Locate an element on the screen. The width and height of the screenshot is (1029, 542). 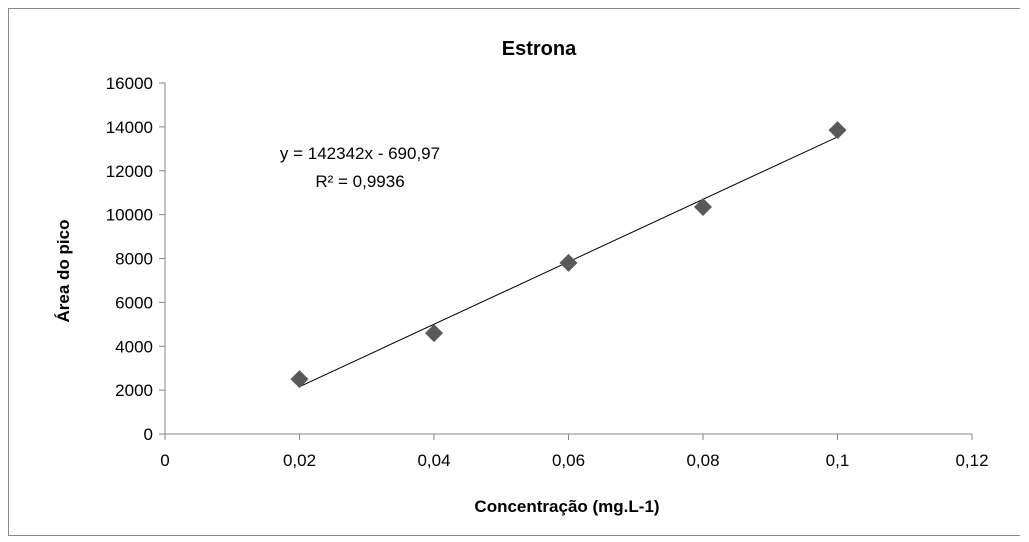
trendline-equation-label: y = 142342x - 690,97 is located at coordinates (360, 153).